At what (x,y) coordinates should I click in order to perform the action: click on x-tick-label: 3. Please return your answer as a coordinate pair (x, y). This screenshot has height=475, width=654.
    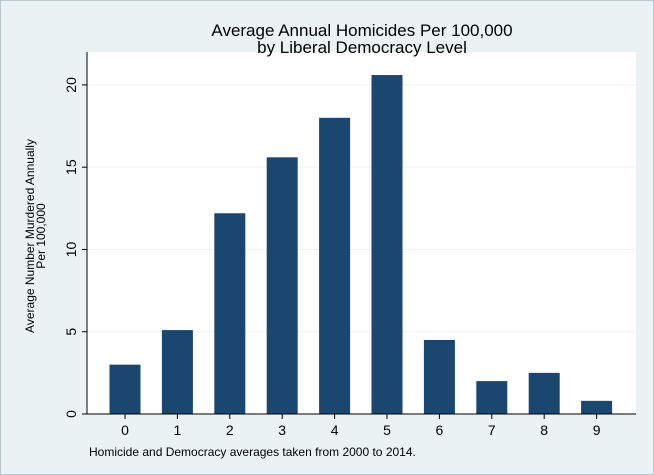
    Looking at the image, I should click on (282, 430).